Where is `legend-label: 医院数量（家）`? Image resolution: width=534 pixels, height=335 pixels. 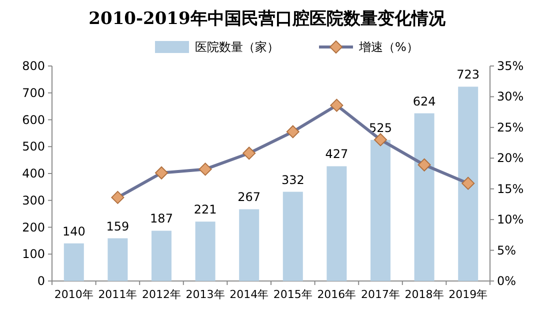 legend-label: 医院数量（家） is located at coordinates (237, 47).